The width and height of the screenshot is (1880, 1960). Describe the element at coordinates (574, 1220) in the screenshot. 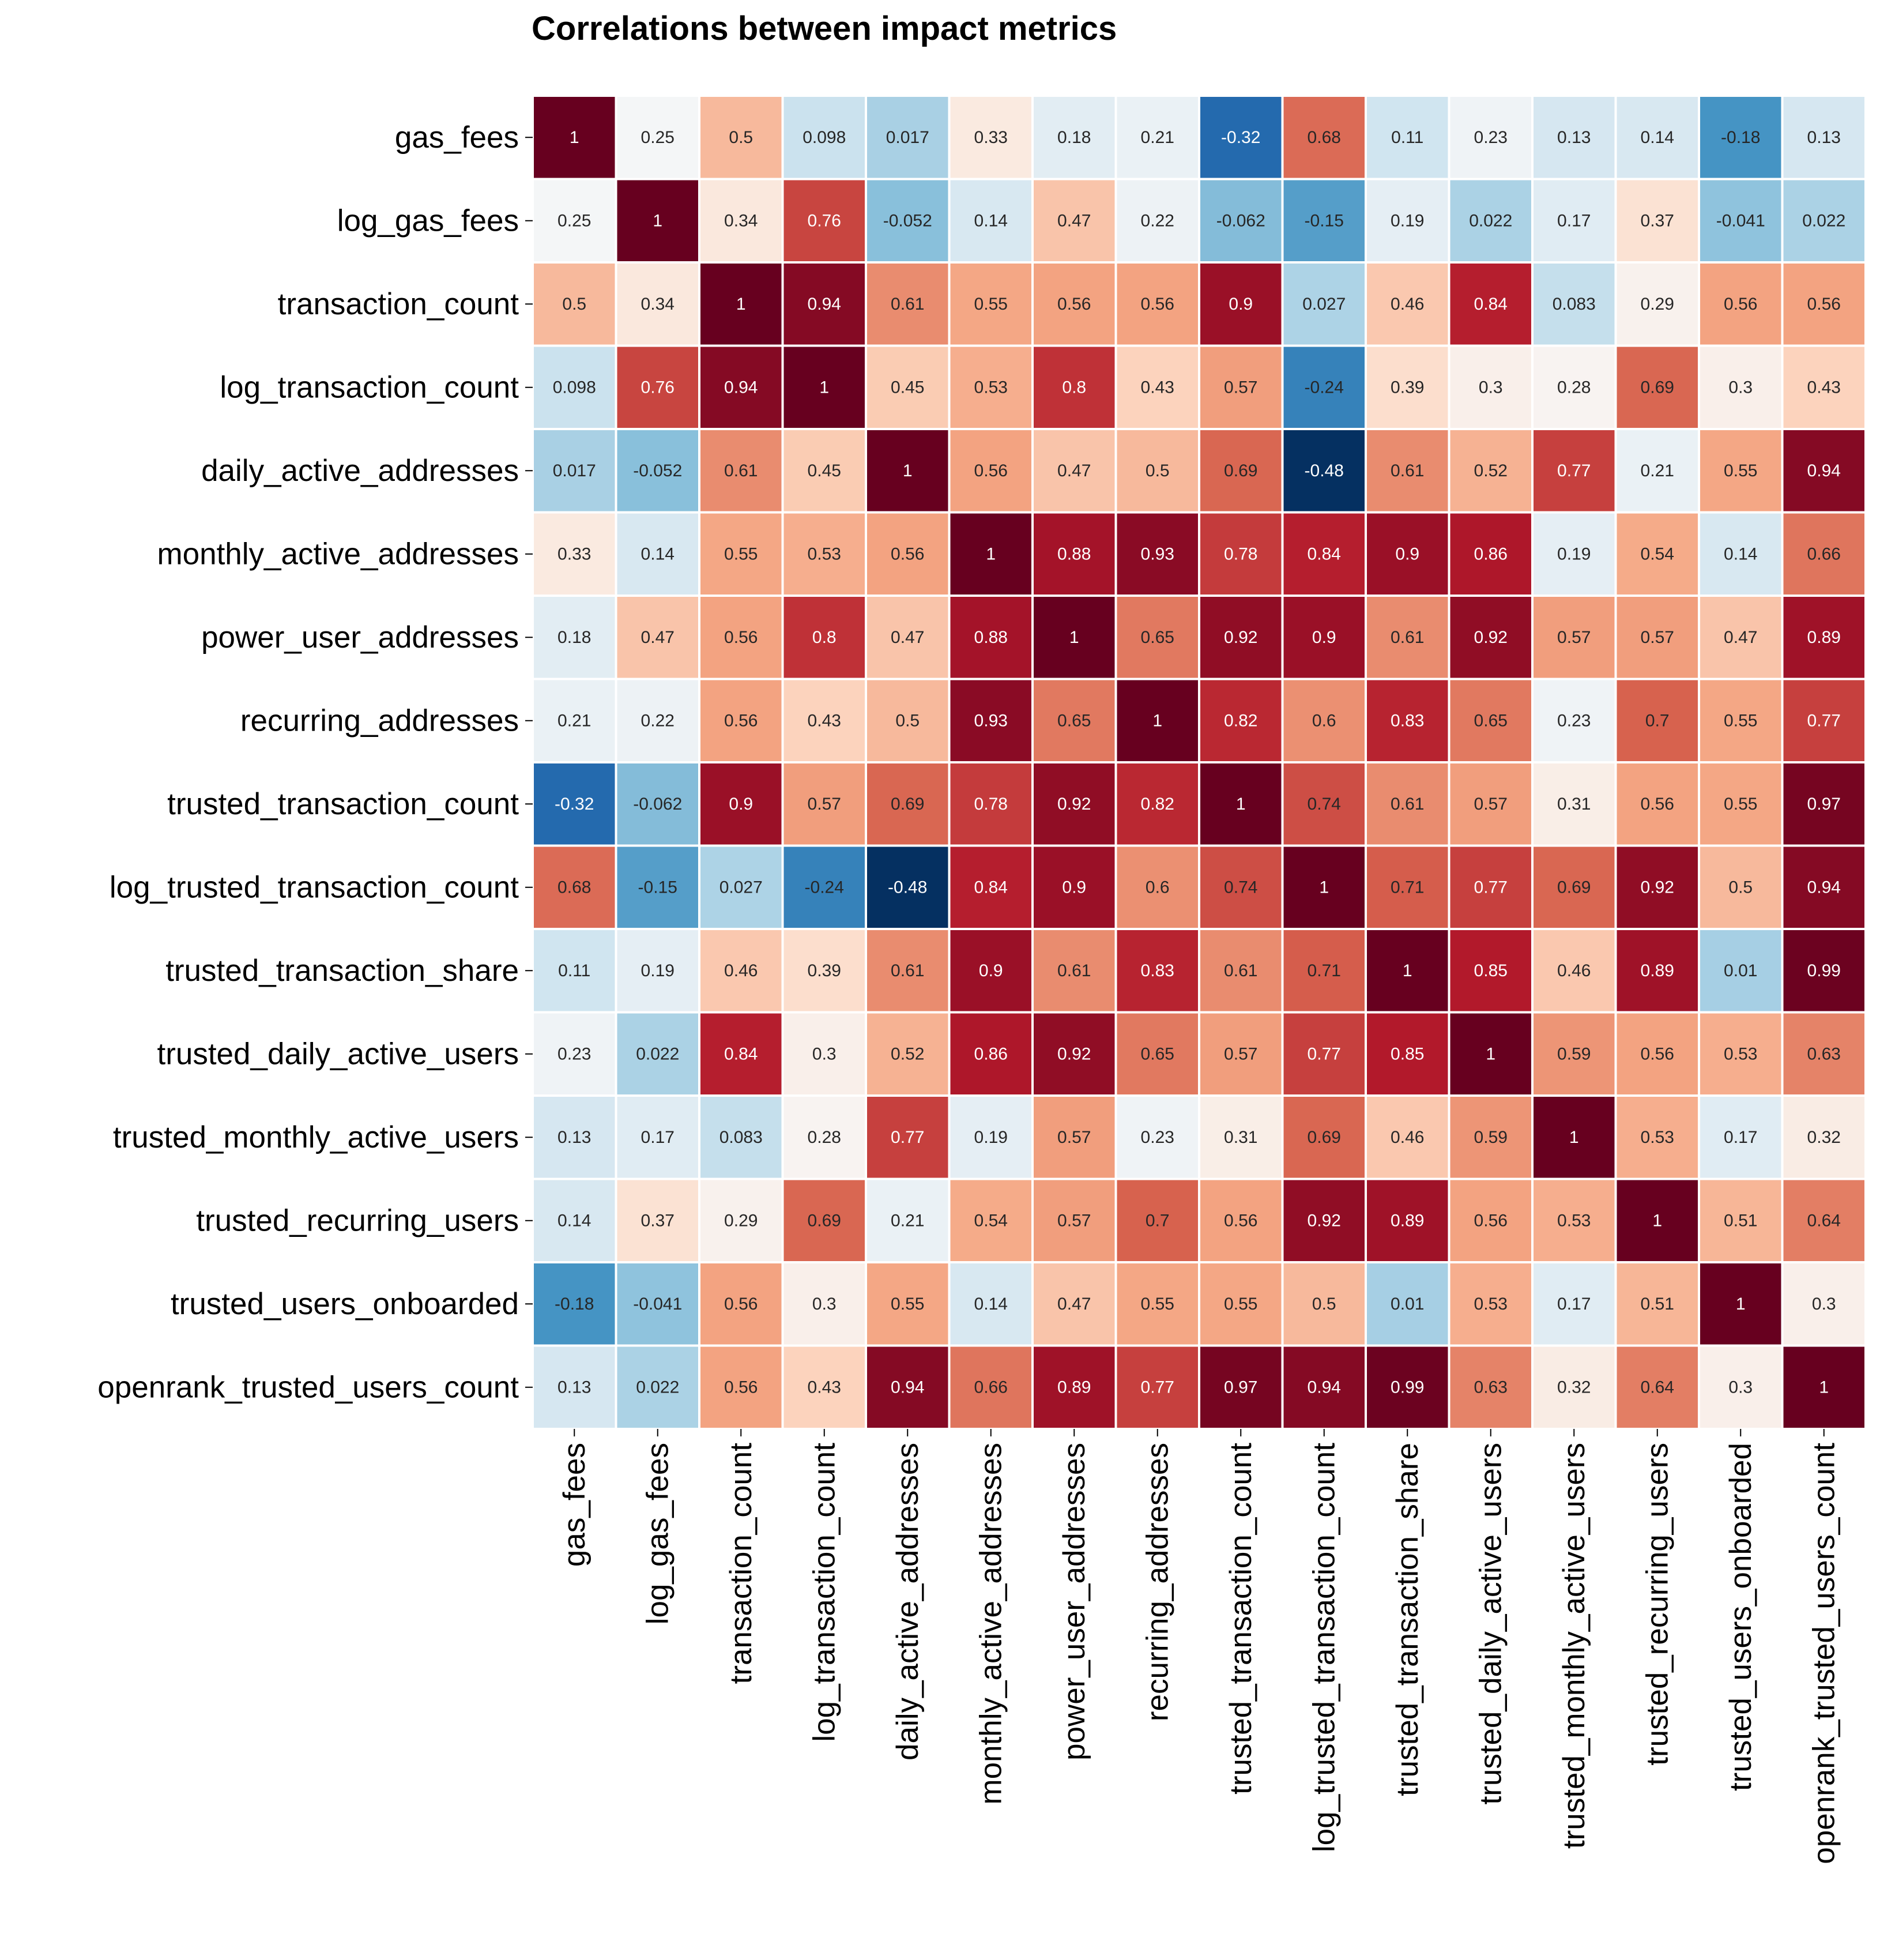

I see `heatmap-cell-trusted-recurring-users-gas-fees` at that location.